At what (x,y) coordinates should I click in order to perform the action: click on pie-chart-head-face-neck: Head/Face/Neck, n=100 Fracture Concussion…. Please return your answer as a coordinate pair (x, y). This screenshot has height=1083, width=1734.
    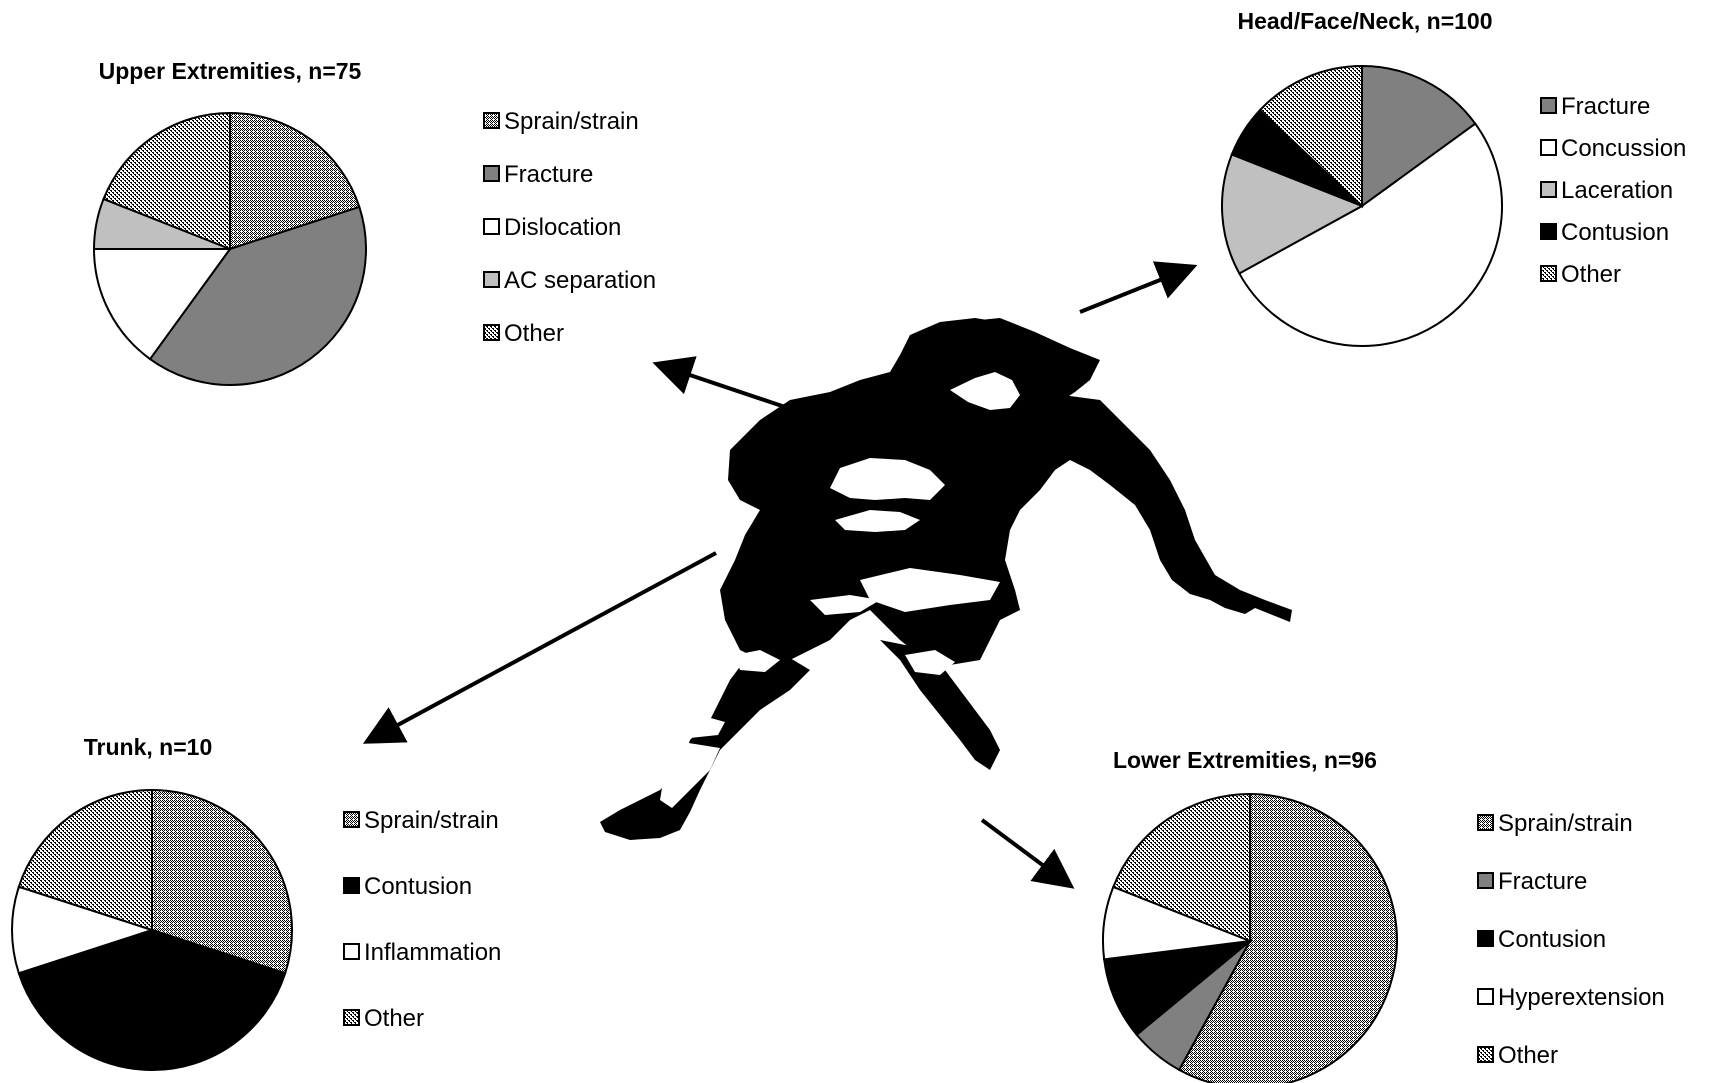
    Looking at the image, I should click on (1453, 177).